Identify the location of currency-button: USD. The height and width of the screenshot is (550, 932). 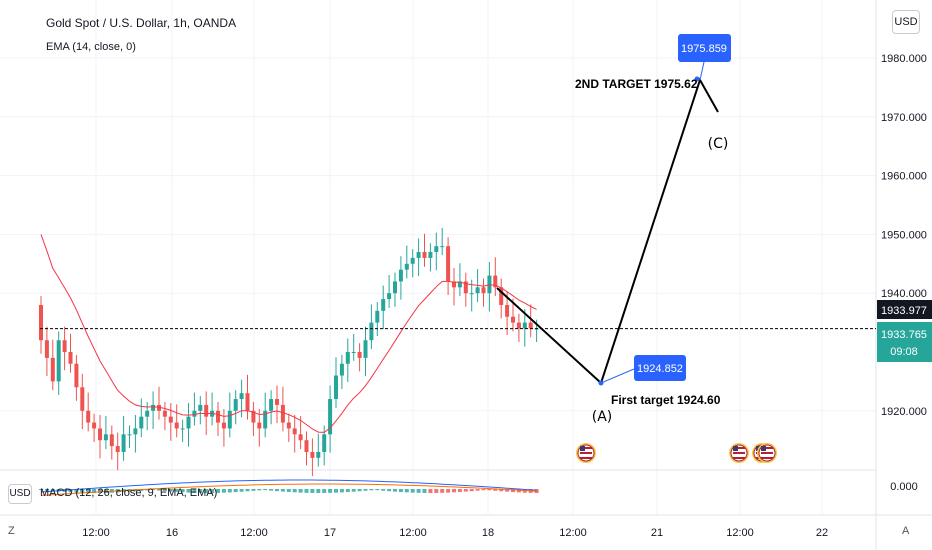
(906, 22).